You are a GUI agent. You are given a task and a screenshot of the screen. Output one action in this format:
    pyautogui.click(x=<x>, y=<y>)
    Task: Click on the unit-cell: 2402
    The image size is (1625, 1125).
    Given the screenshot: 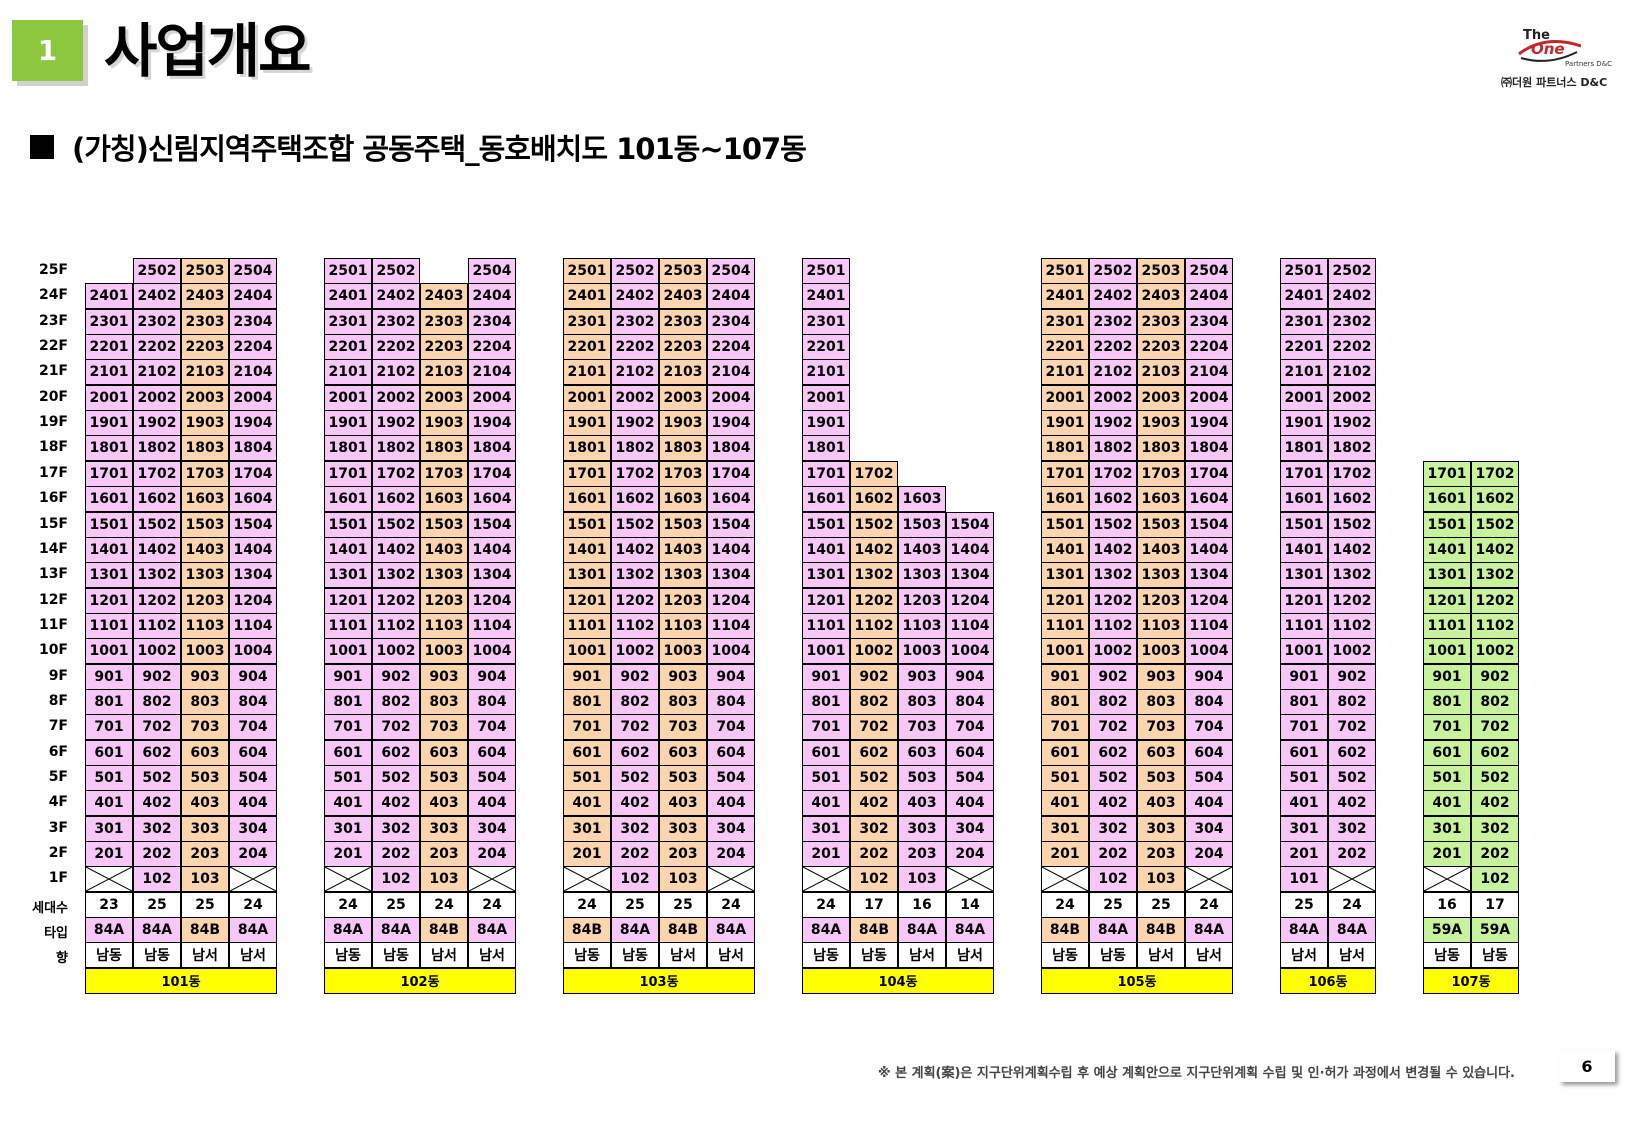 What is the action you would take?
    pyautogui.click(x=396, y=296)
    